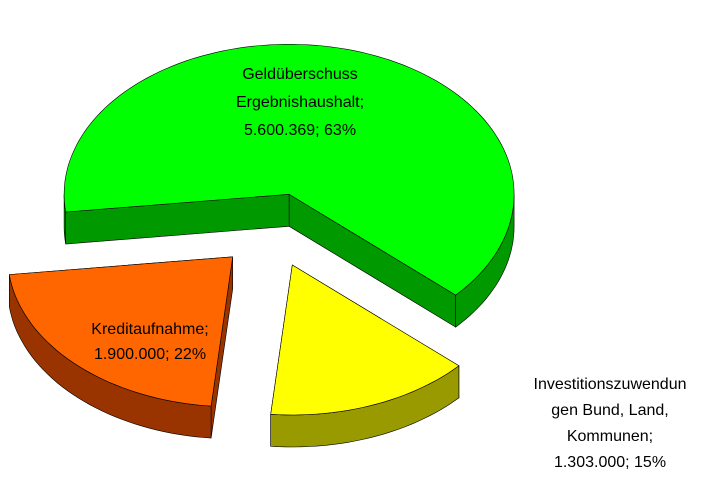 Image resolution: width=718 pixels, height=477 pixels. I want to click on data-label: Investitionszuwendun, so click(610, 384).